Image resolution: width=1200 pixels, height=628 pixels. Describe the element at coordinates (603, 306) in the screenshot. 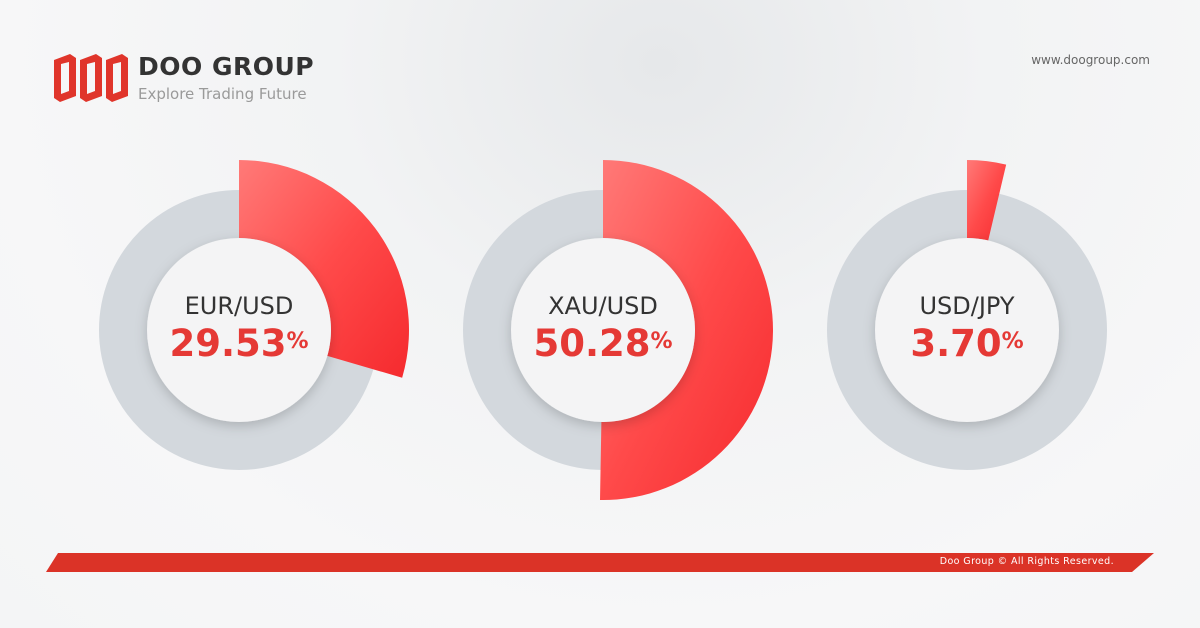

I see `pair-name: XAU/USD` at that location.